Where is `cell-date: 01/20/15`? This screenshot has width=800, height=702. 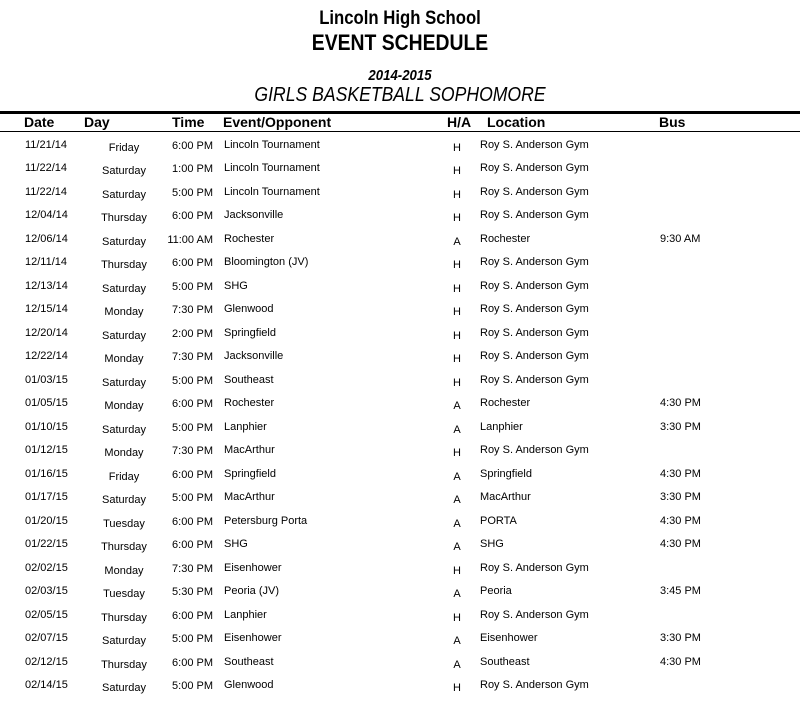 cell-date: 01/20/15 is located at coordinates (46, 520).